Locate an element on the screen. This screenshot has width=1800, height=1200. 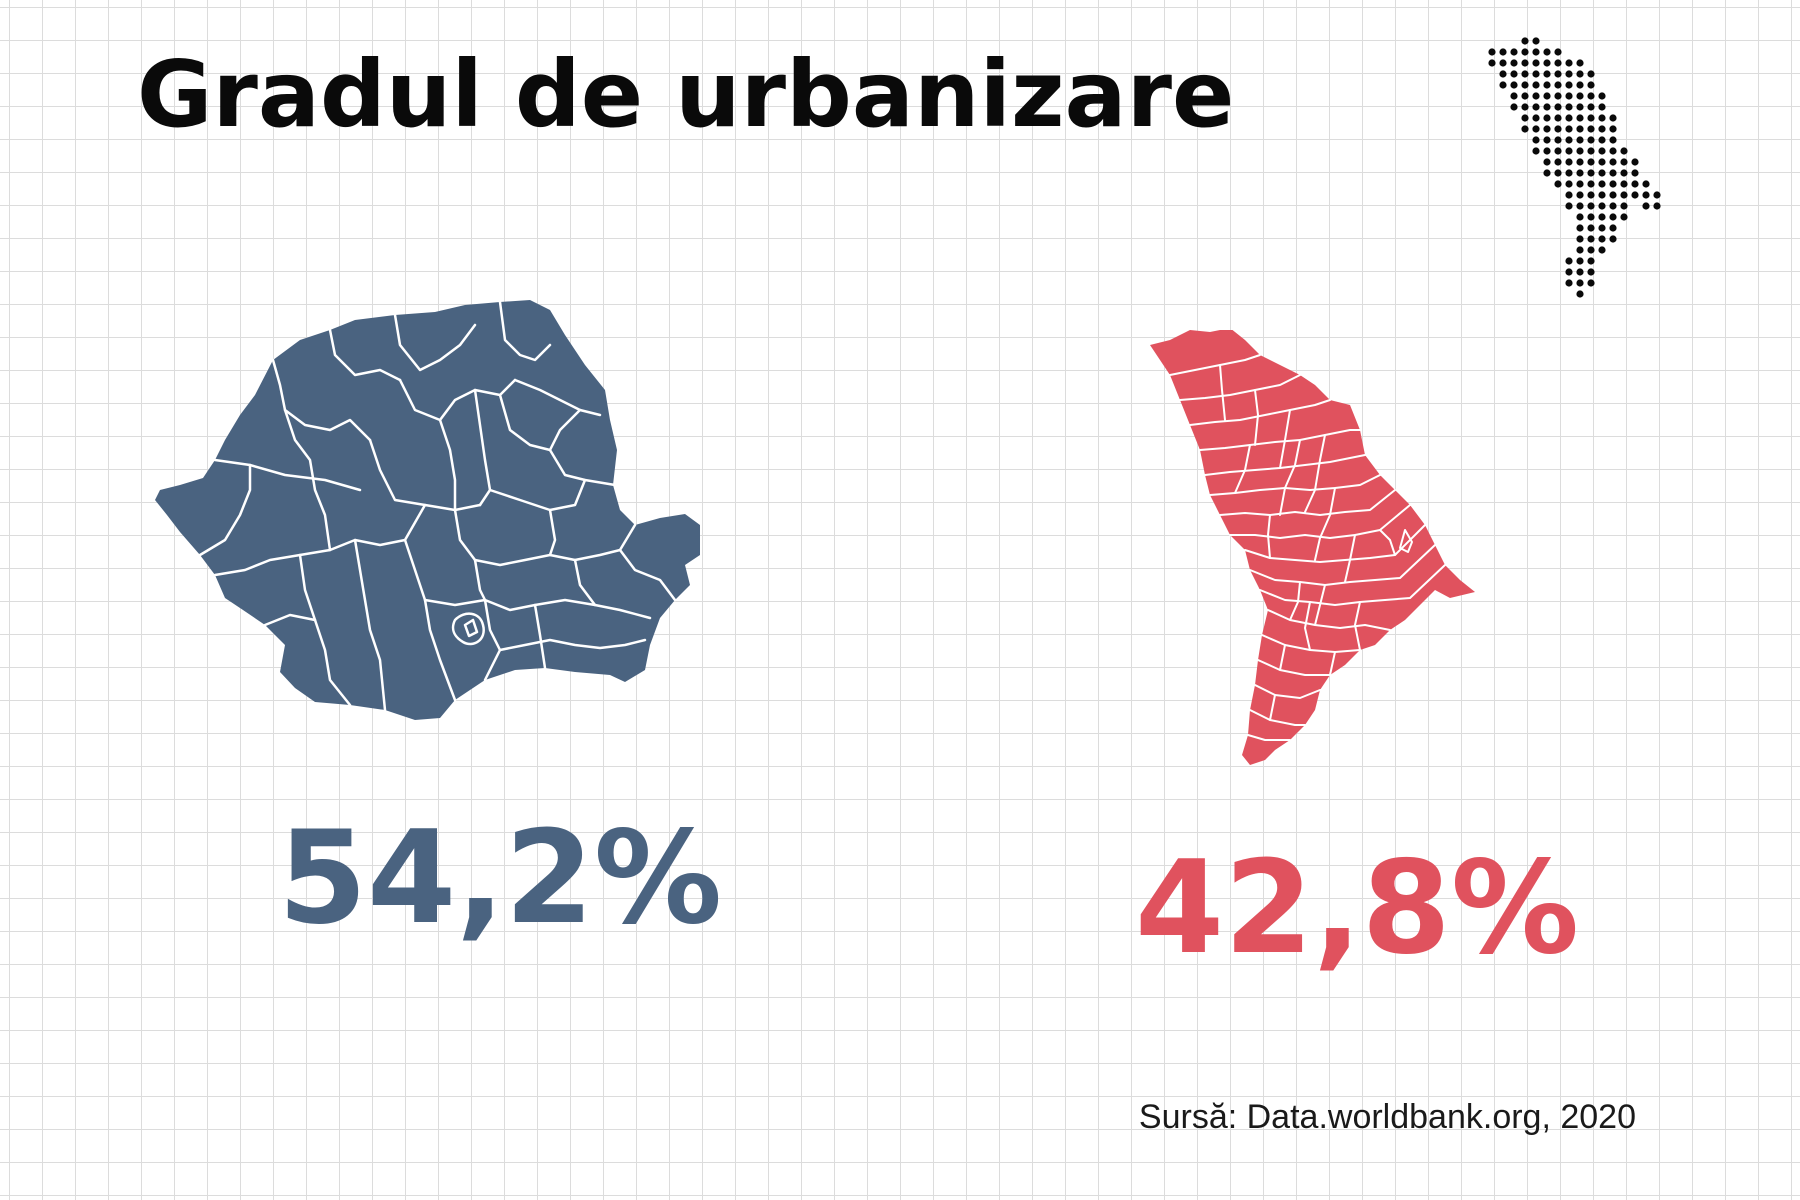
romania-map-shape is located at coordinates (427, 510).